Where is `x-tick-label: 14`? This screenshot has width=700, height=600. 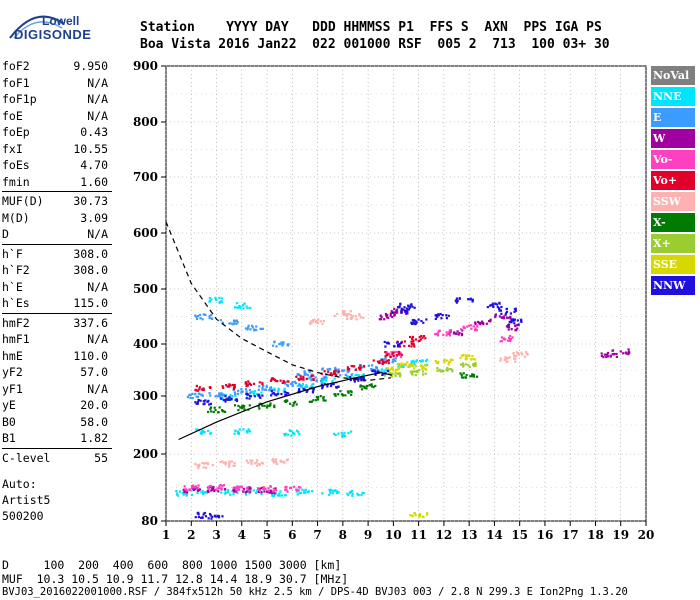
x-tick-label: 14 is located at coordinates (494, 535).